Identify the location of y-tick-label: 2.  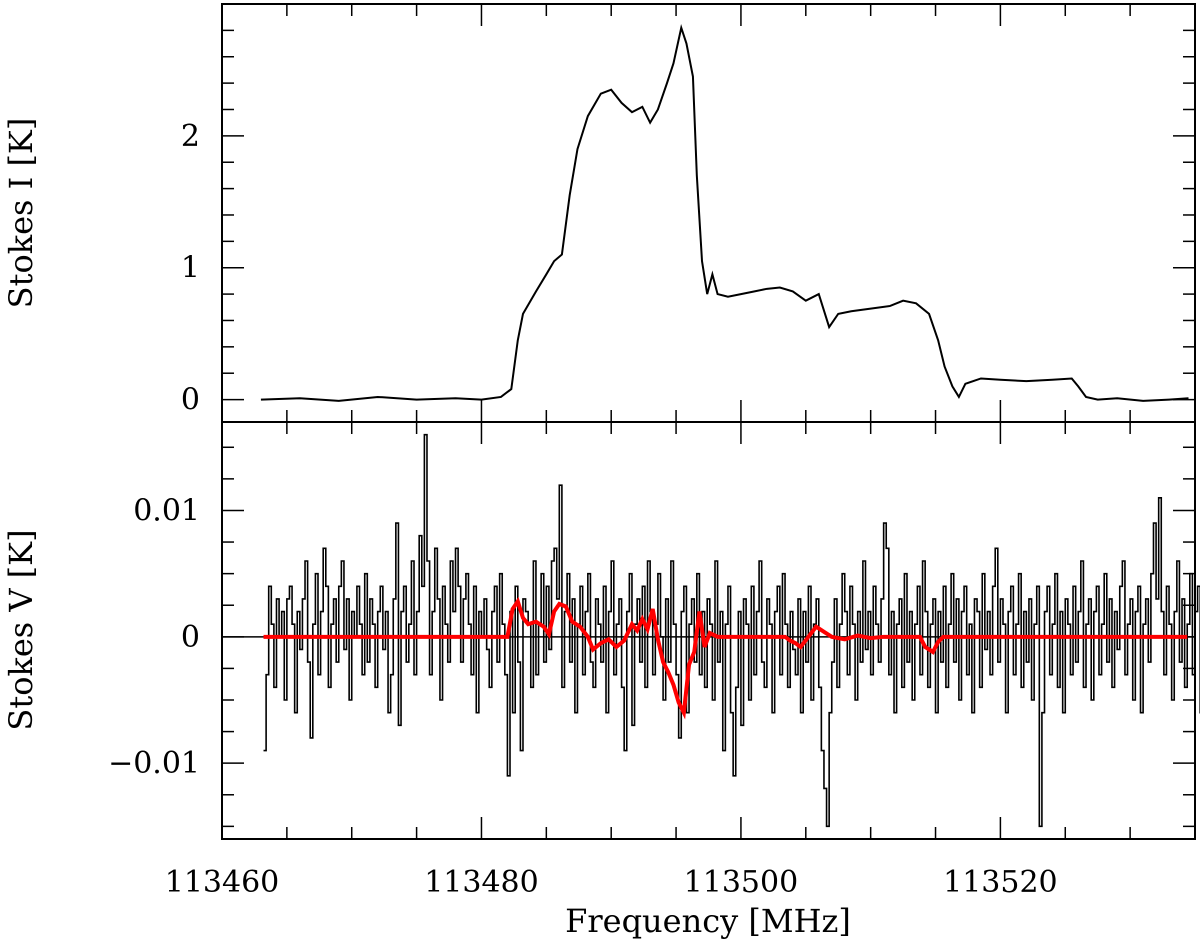
(190, 136).